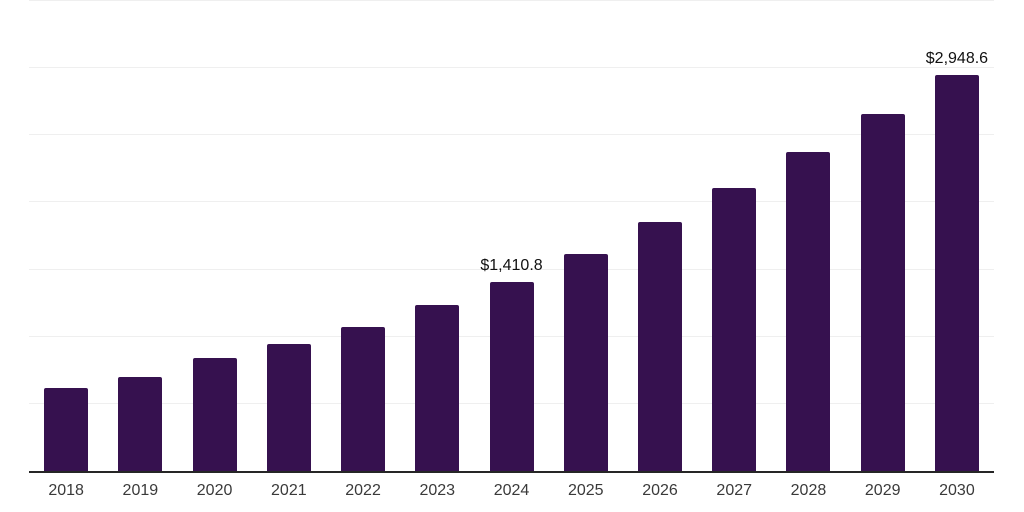 The height and width of the screenshot is (512, 1024). What do you see at coordinates (585, 490) in the screenshot?
I see `x-tick-2025: 2025` at bounding box center [585, 490].